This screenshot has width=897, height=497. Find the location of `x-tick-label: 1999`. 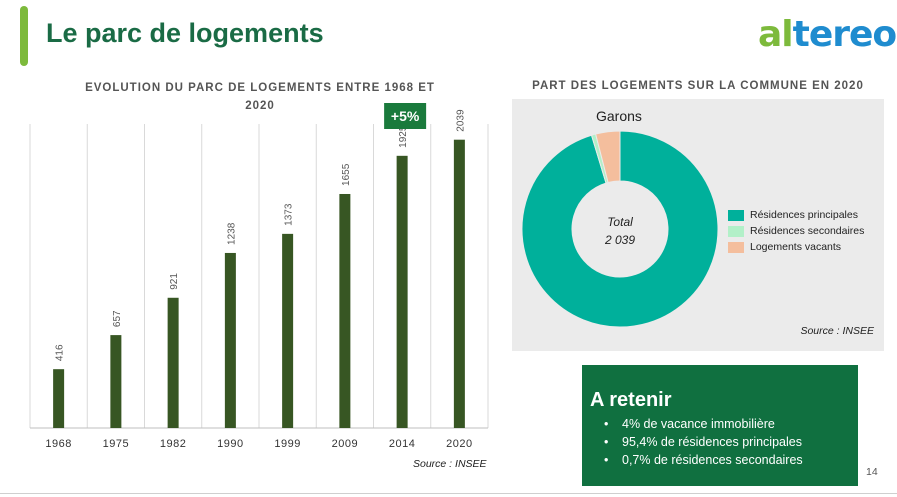

x-tick-label: 1999 is located at coordinates (287, 444).